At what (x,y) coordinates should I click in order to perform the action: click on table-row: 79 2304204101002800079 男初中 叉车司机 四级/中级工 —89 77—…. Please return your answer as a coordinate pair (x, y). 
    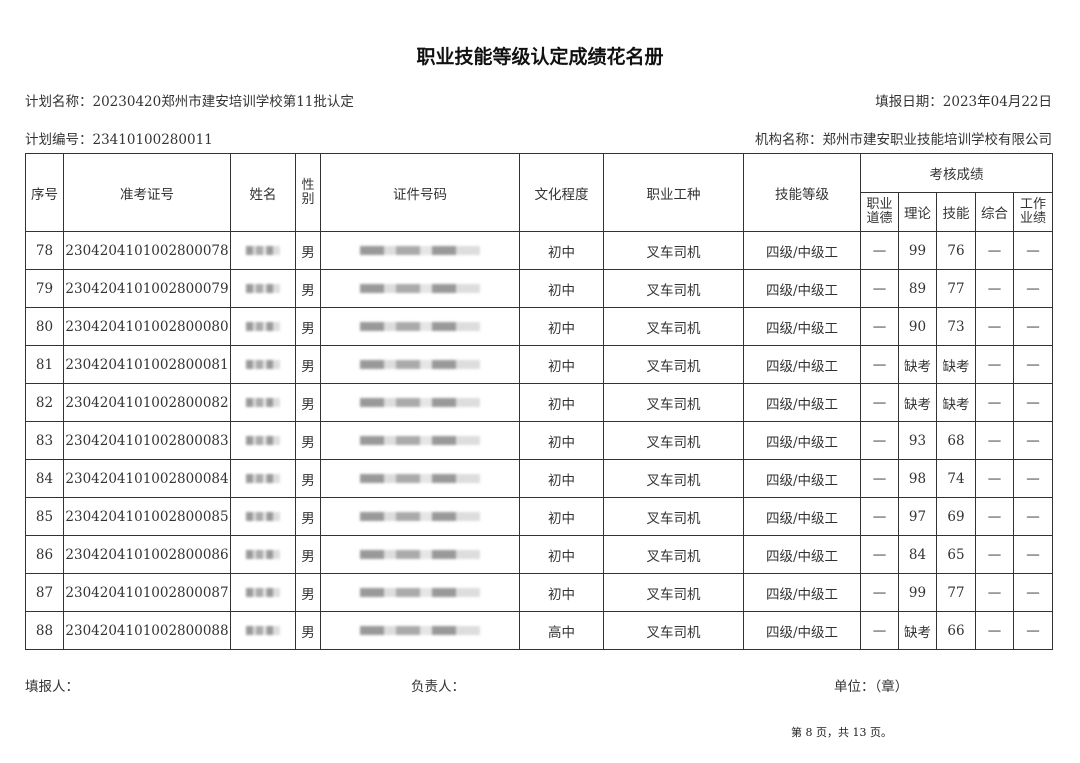
    Looking at the image, I should click on (539, 288).